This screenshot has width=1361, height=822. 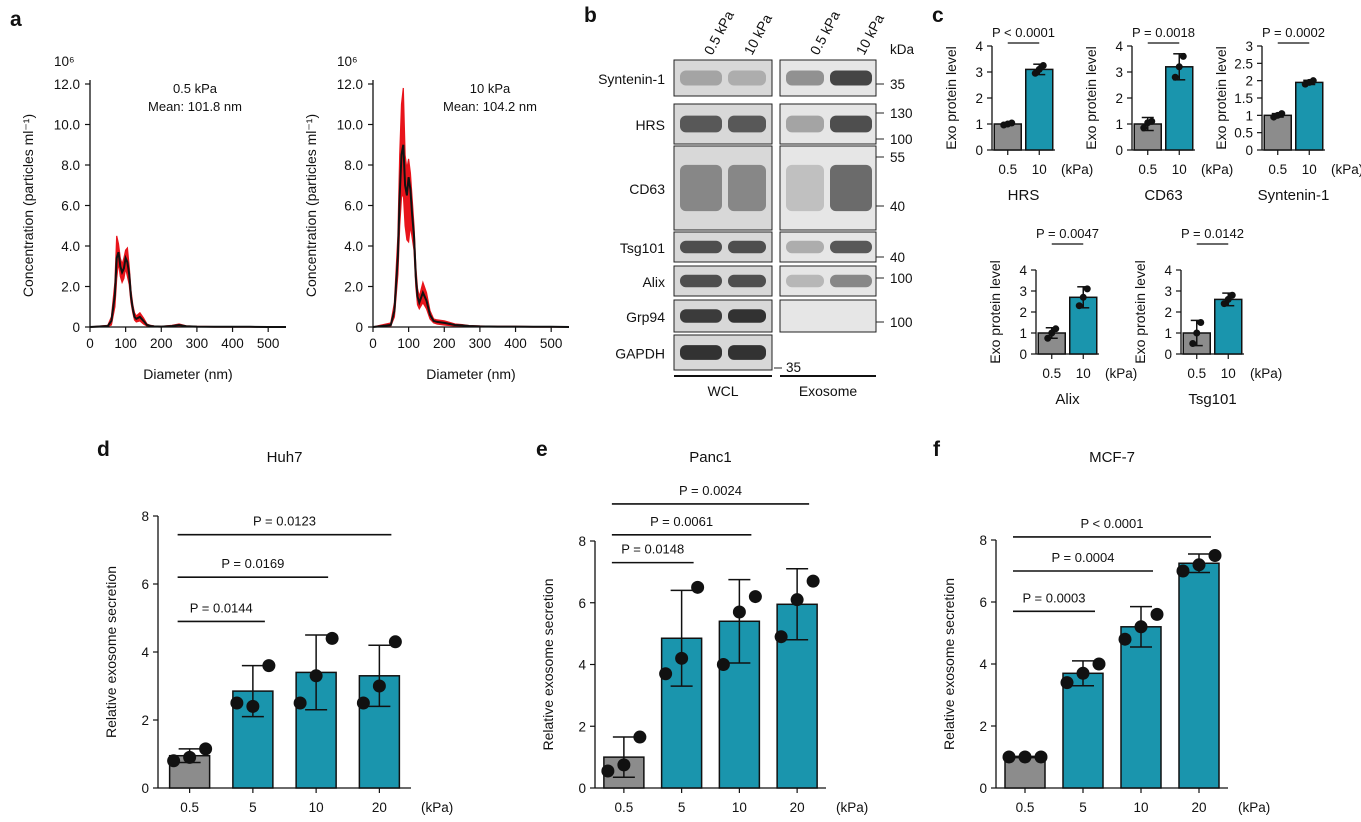 I want to click on y-tick-label: 6.0, so click(x=70, y=206).